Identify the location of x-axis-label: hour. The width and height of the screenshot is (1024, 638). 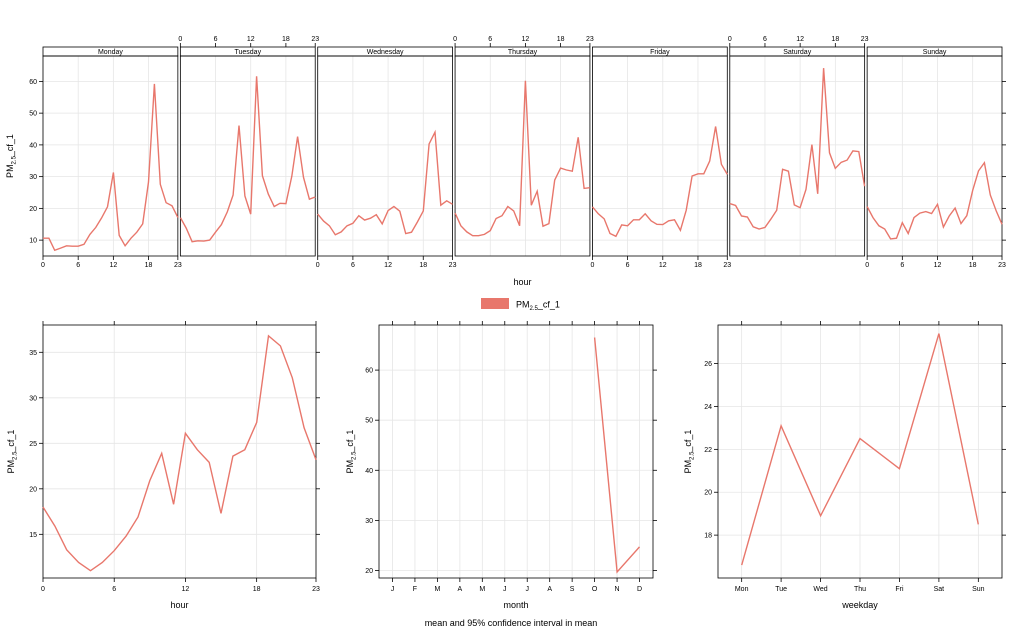
(179, 605).